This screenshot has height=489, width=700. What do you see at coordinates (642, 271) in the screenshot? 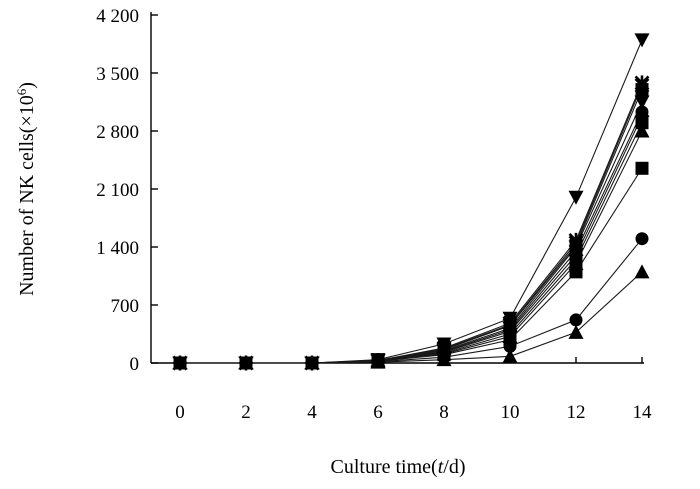
I see `point-s12-x14` at bounding box center [642, 271].